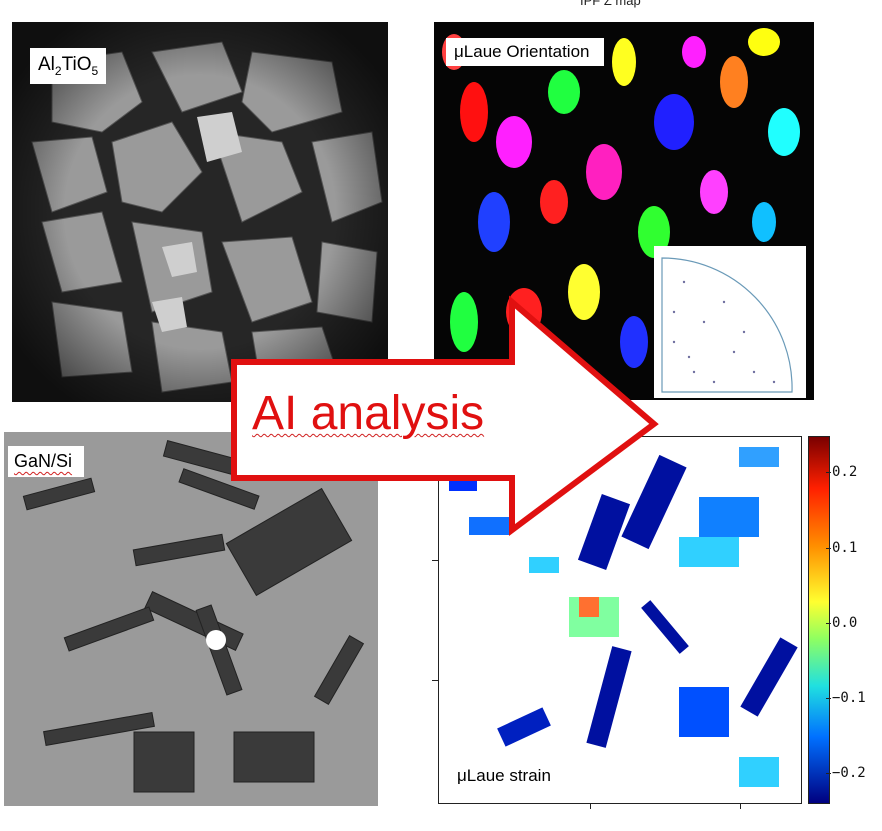 This screenshot has width=882, height=831. I want to click on orientation-label: μLaue Orientation, so click(525, 52).